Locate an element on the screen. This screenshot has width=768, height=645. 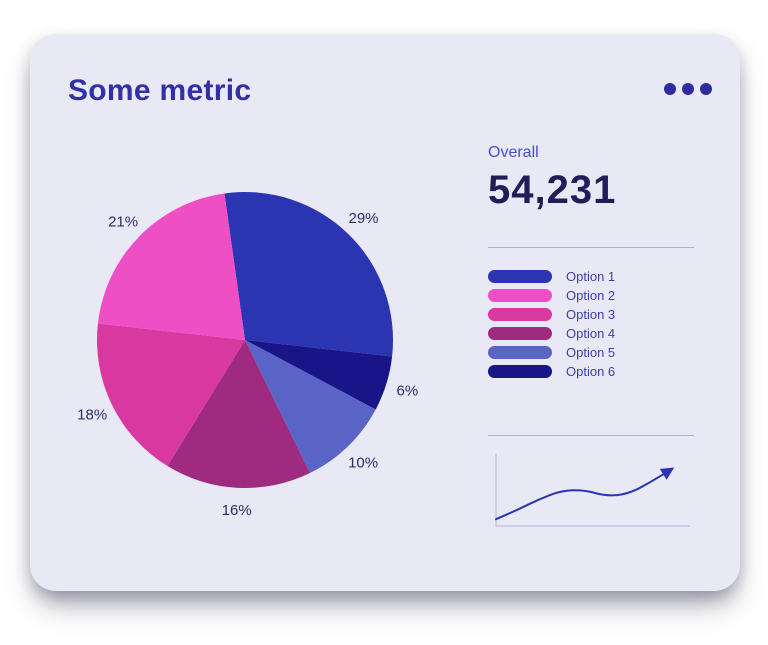
legend-label: Option 1 is located at coordinates (591, 276).